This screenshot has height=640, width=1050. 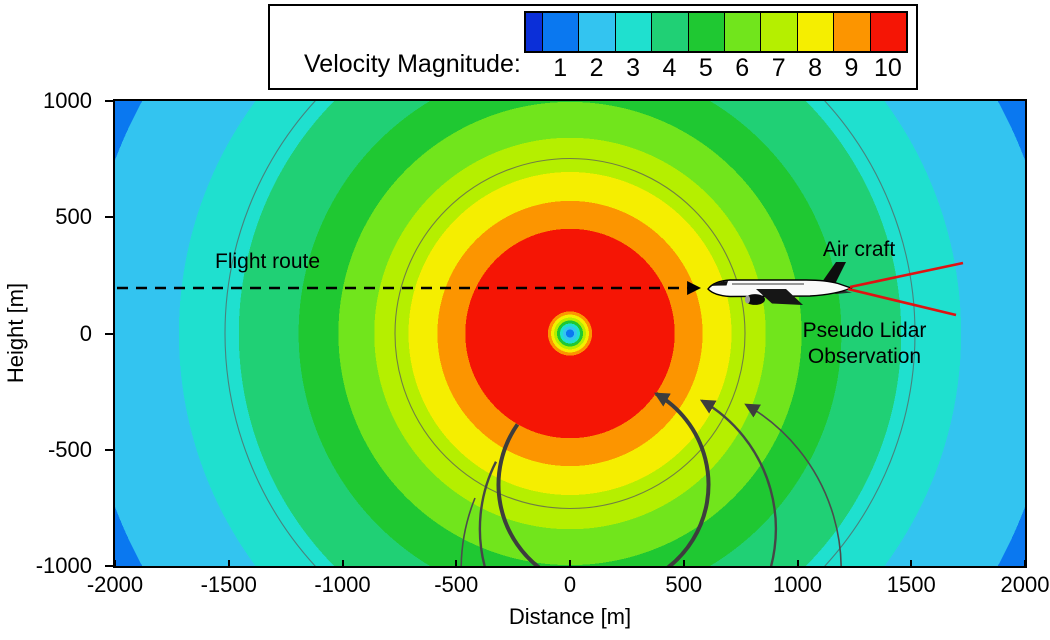 I want to click on y-tick-label: 500, so click(x=73, y=217).